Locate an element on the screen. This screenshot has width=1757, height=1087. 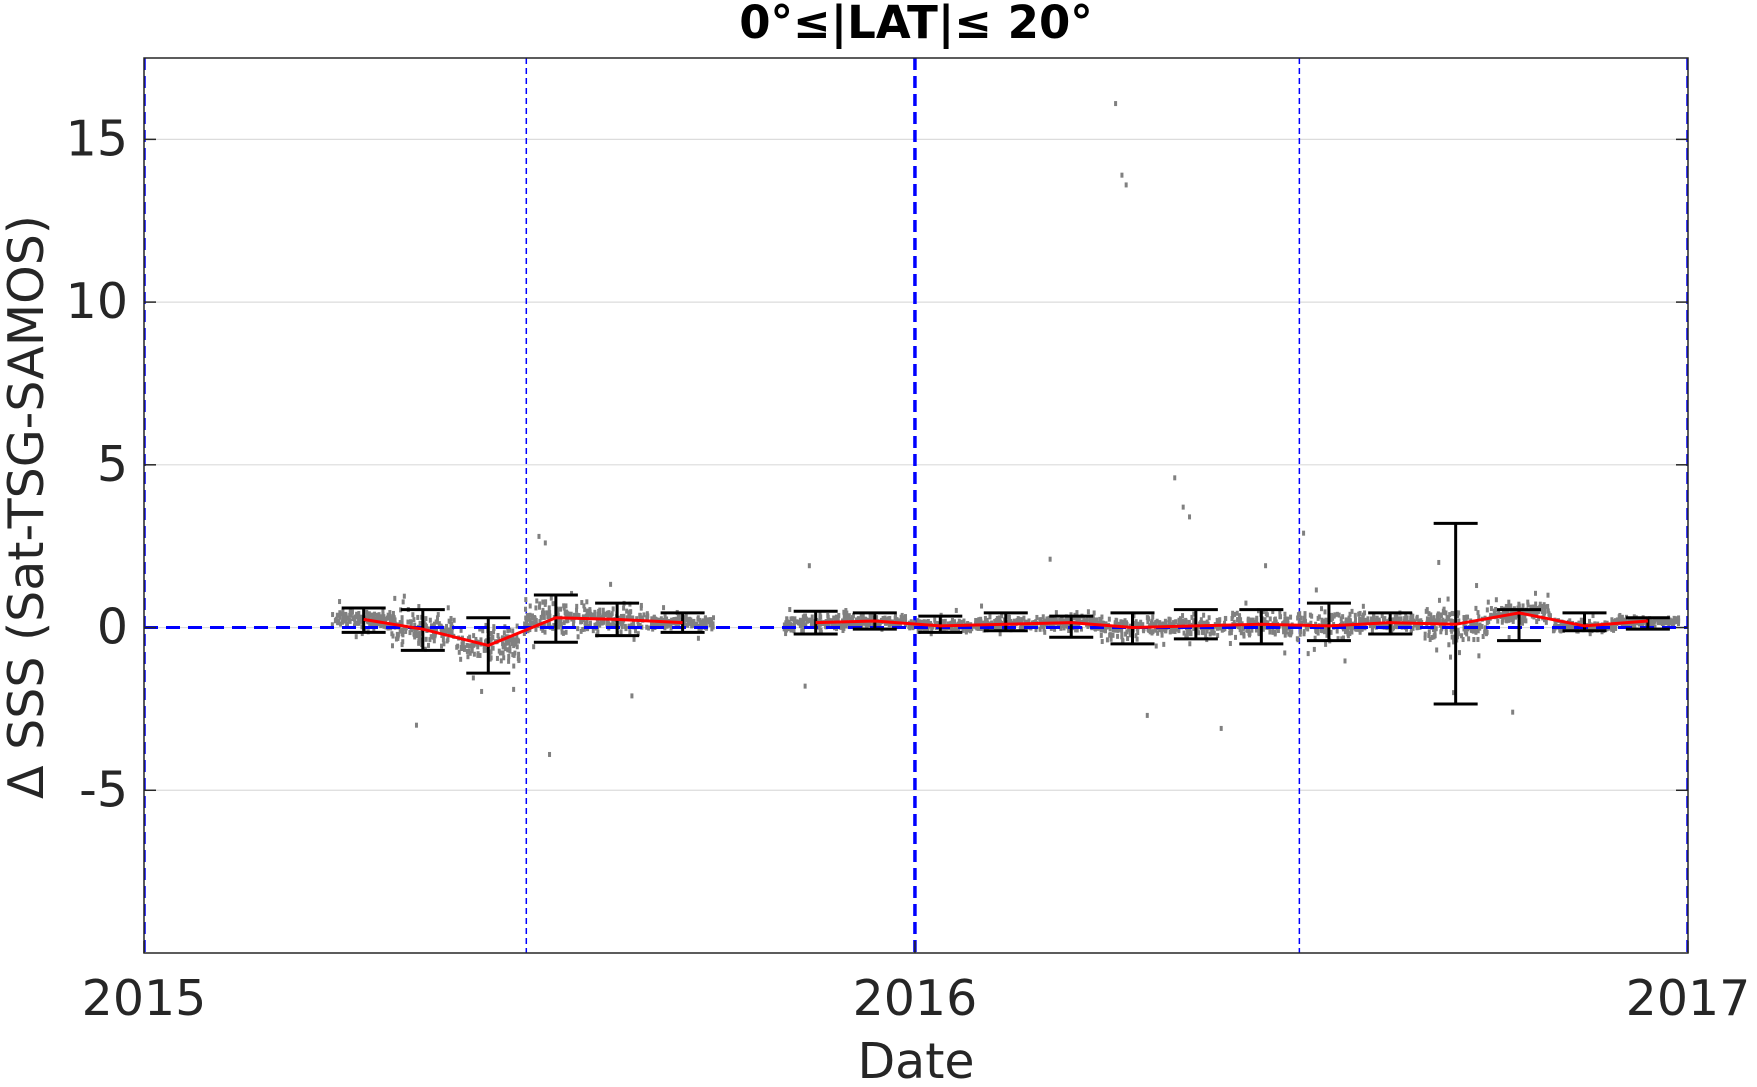
y-tick-label: 10 is located at coordinates (97, 301).